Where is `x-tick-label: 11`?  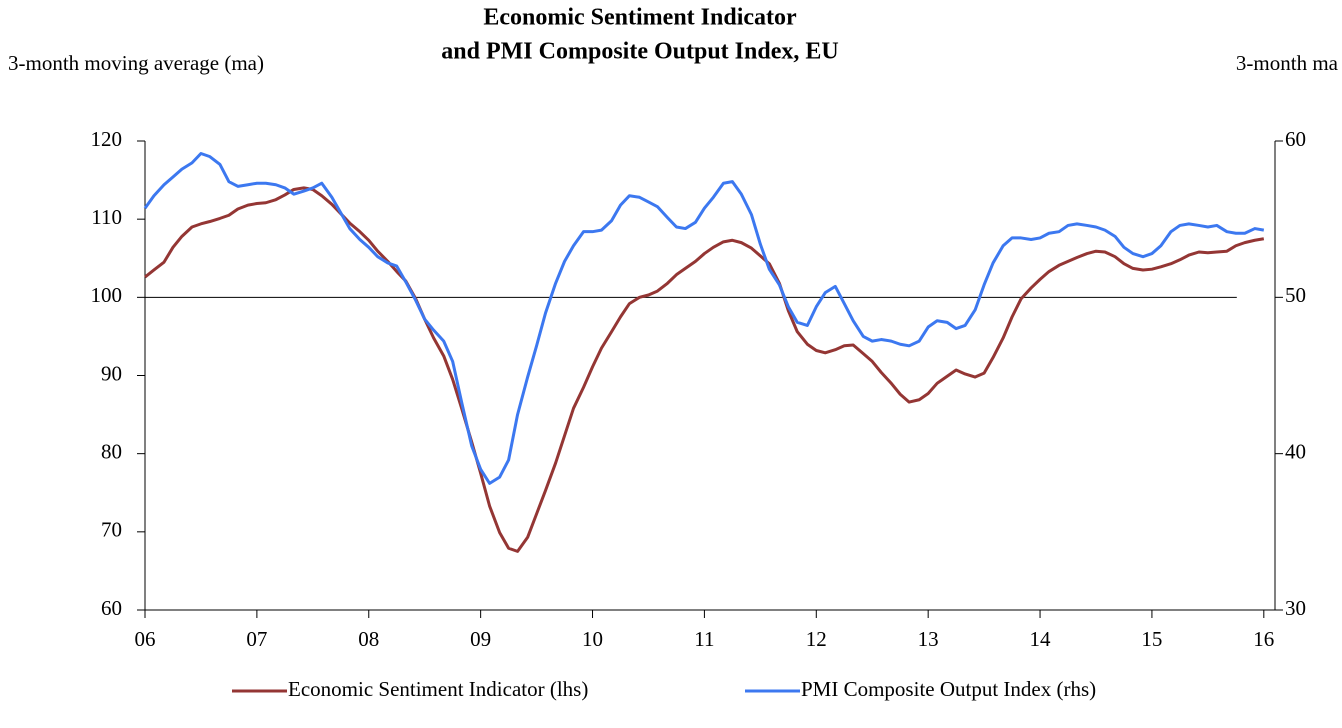
x-tick-label: 11 is located at coordinates (704, 639).